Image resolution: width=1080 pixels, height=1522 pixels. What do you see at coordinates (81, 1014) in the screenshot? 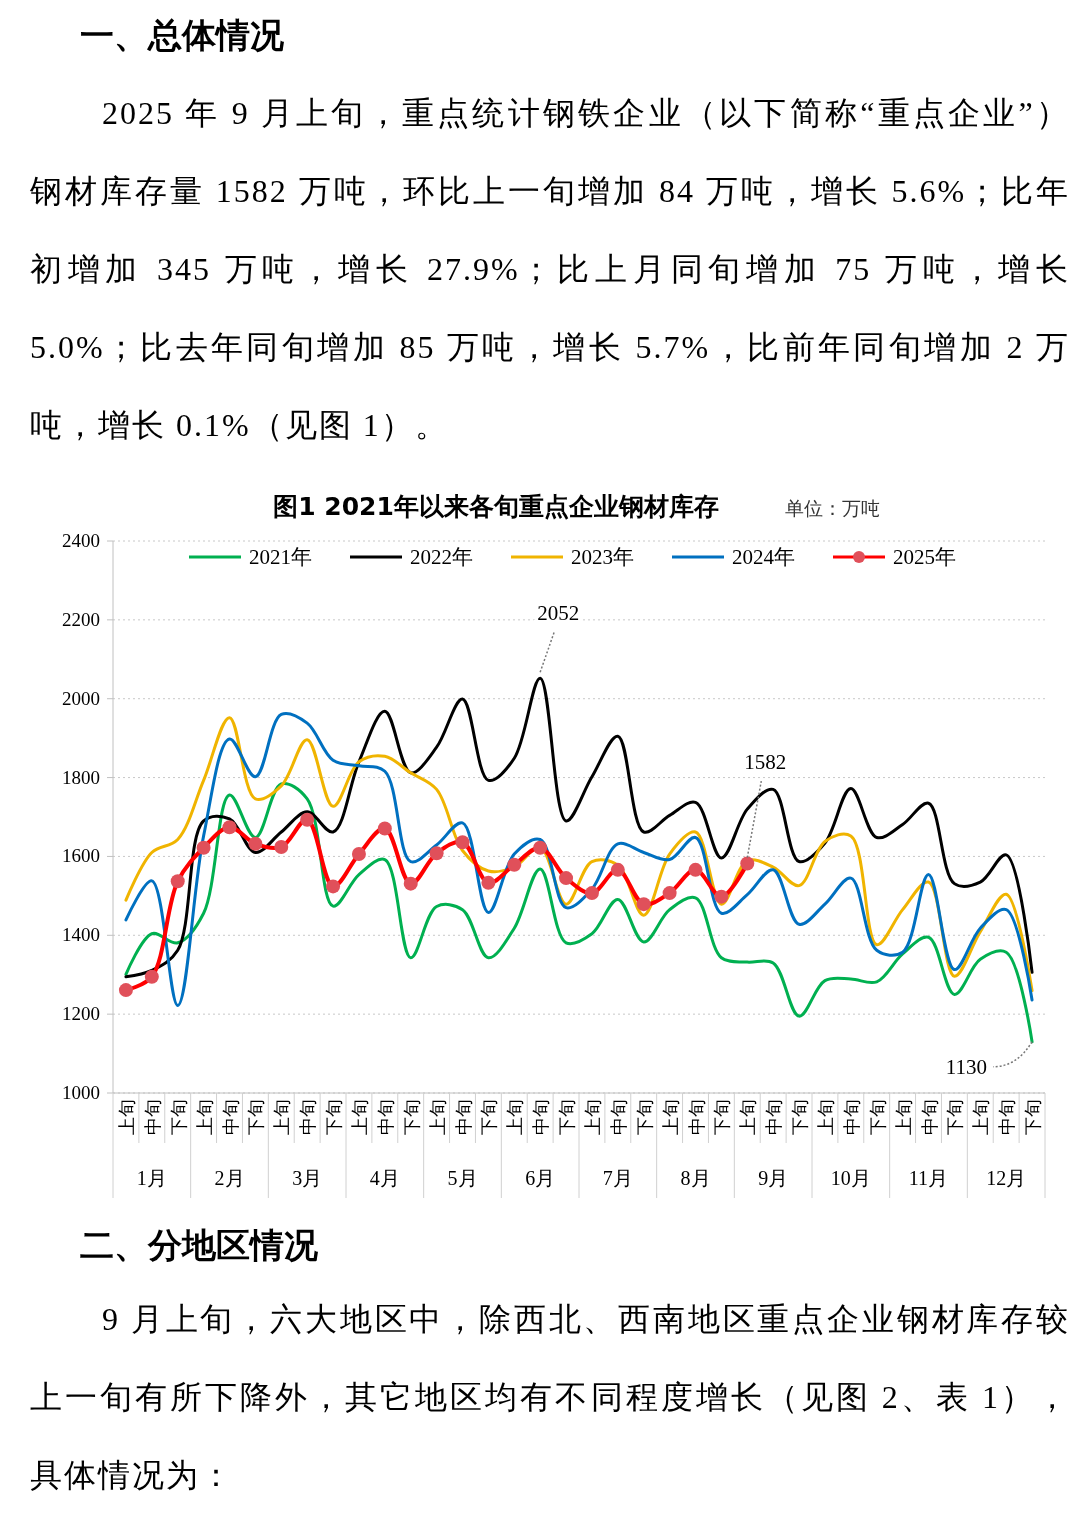
I see `y-tick-label: 1200` at bounding box center [81, 1014].